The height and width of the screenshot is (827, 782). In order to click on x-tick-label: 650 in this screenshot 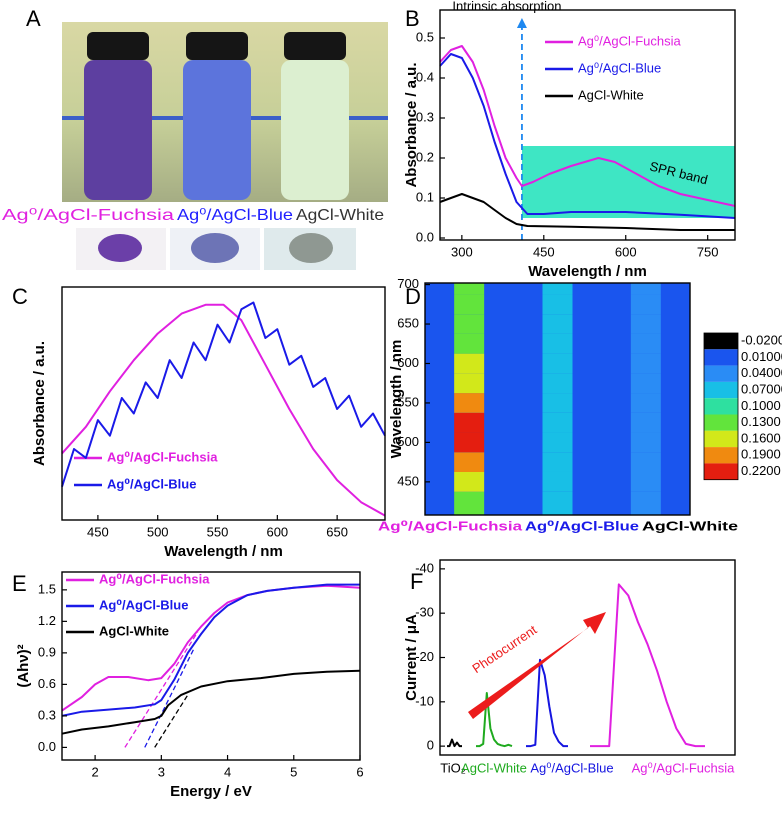, I will do `click(337, 531)`.